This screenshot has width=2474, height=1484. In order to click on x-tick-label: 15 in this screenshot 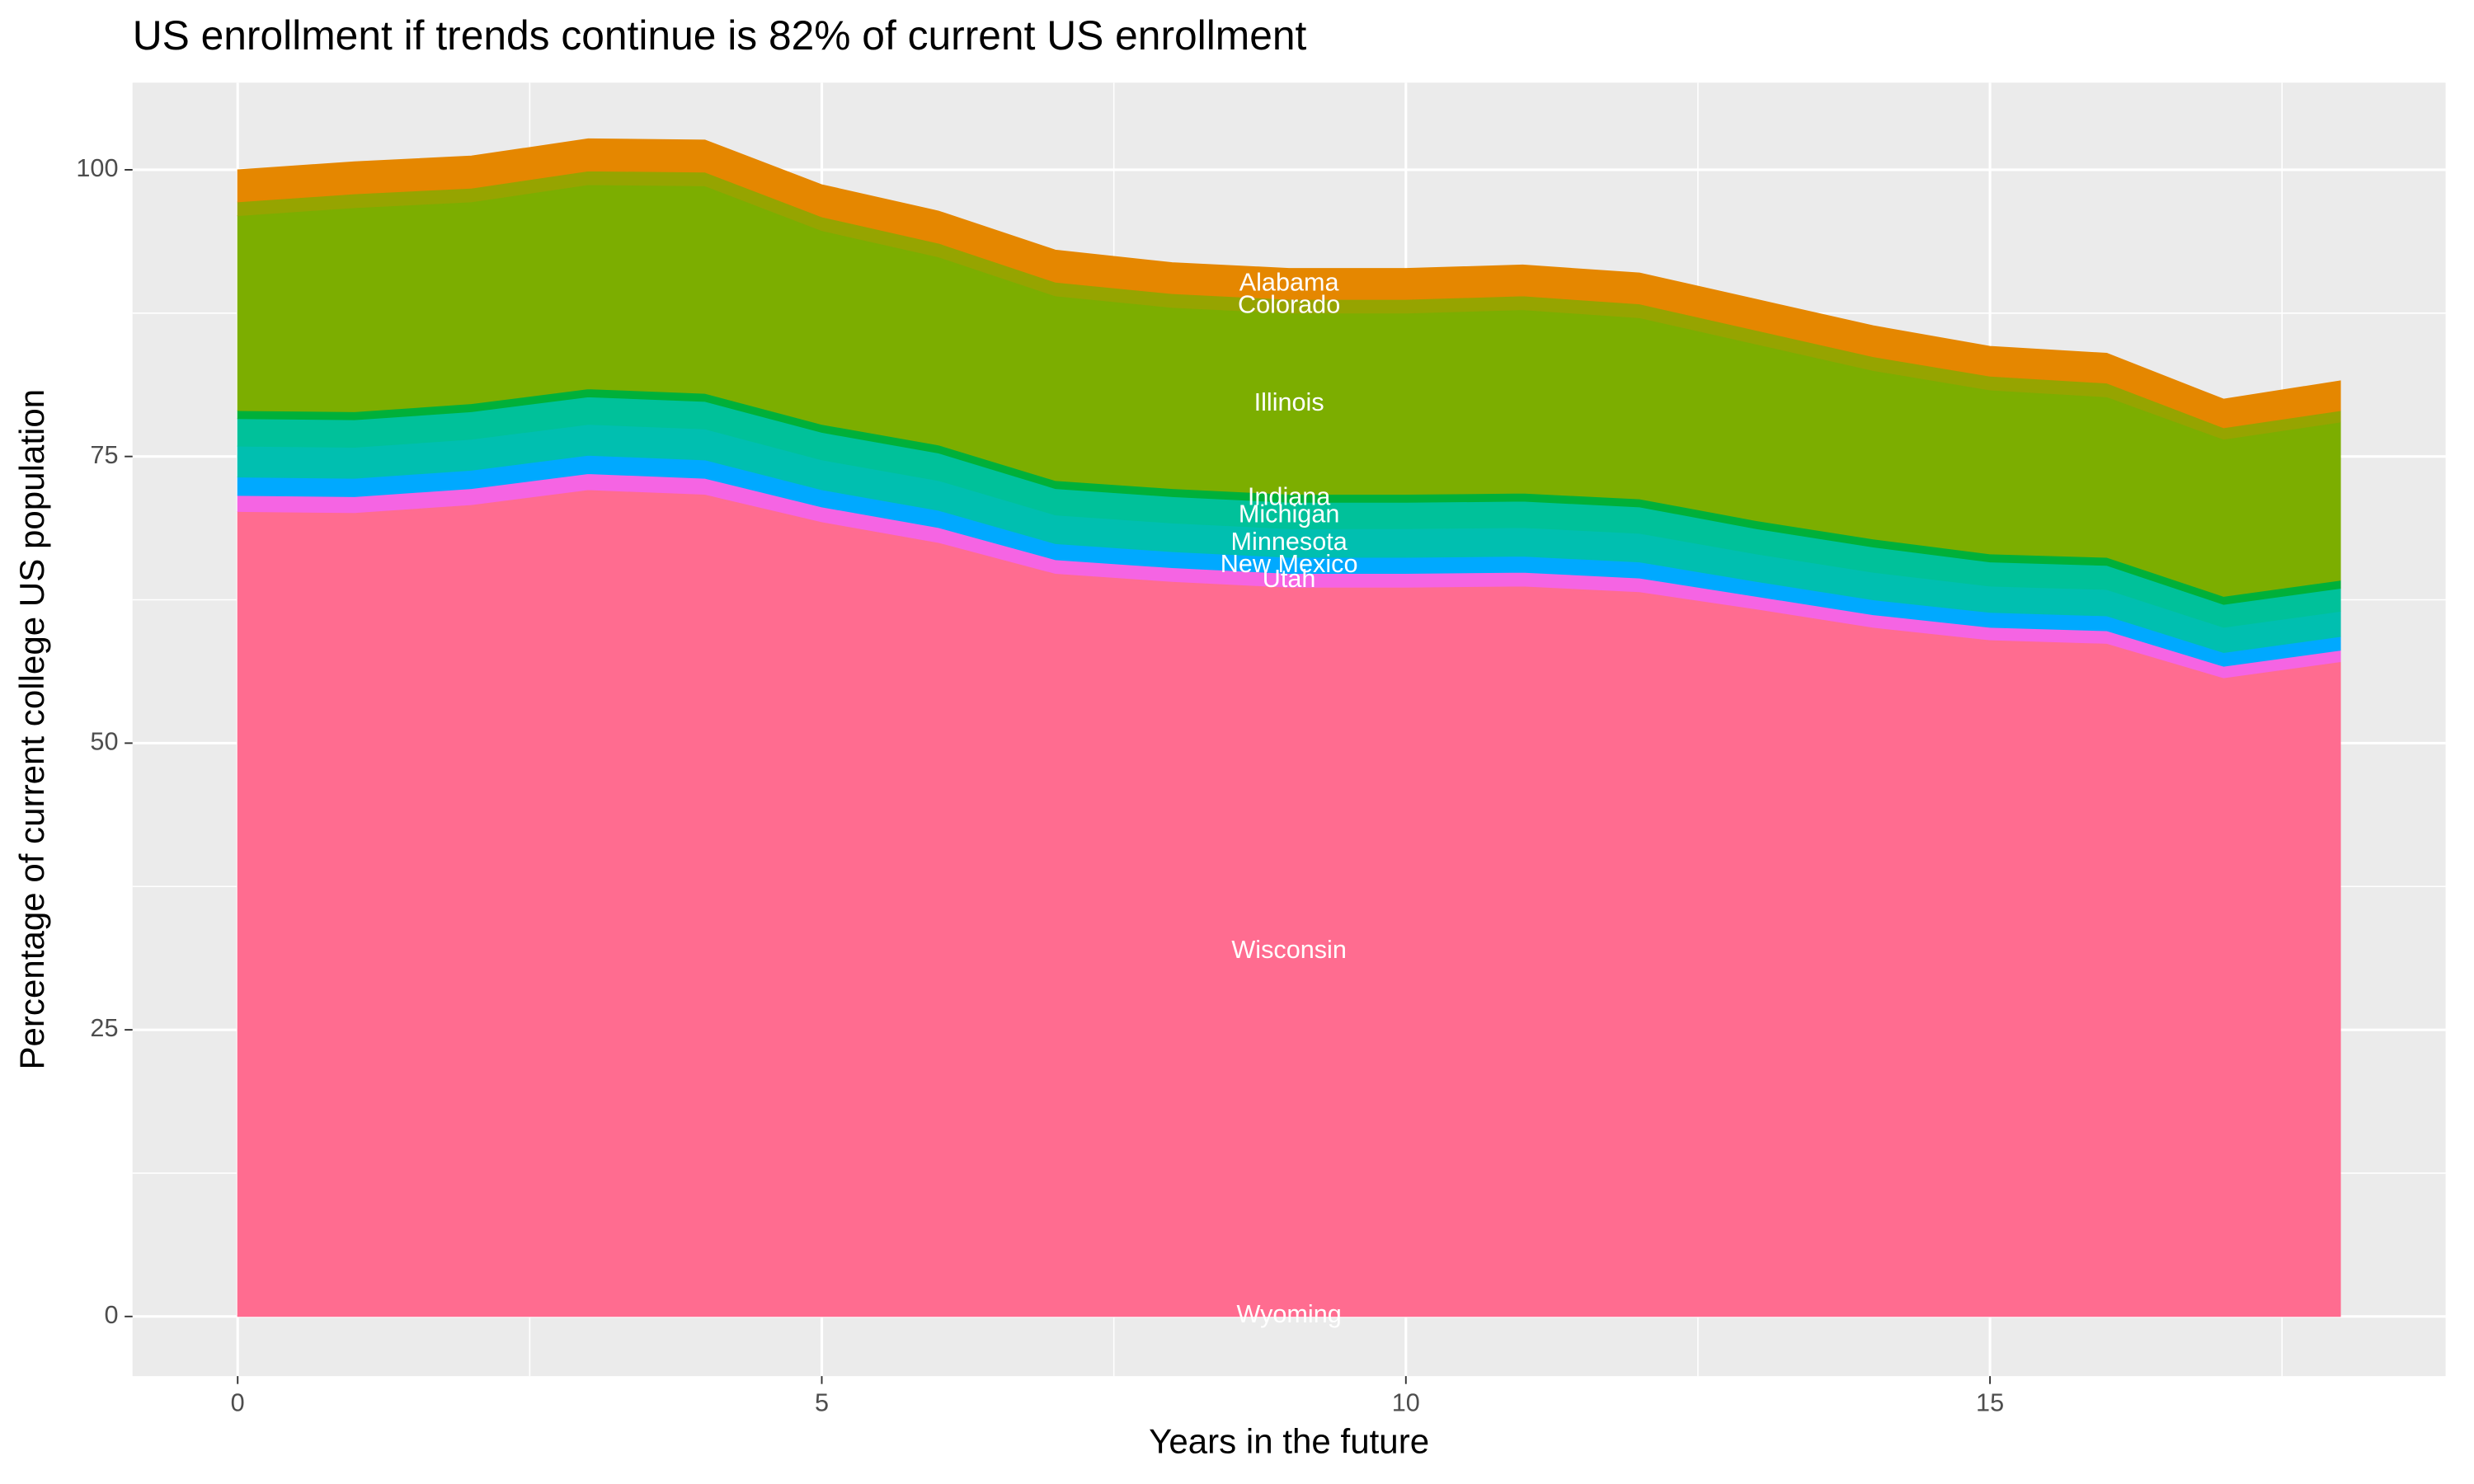, I will do `click(1990, 1403)`.